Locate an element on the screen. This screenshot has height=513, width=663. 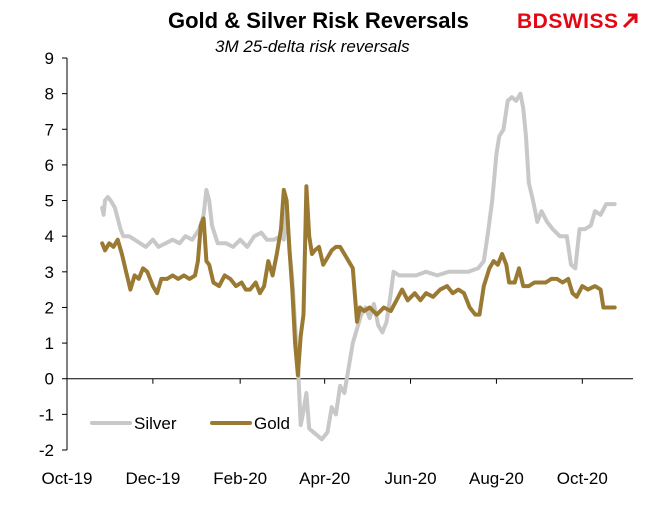
y-tick-label: 4 is located at coordinates (49, 236).